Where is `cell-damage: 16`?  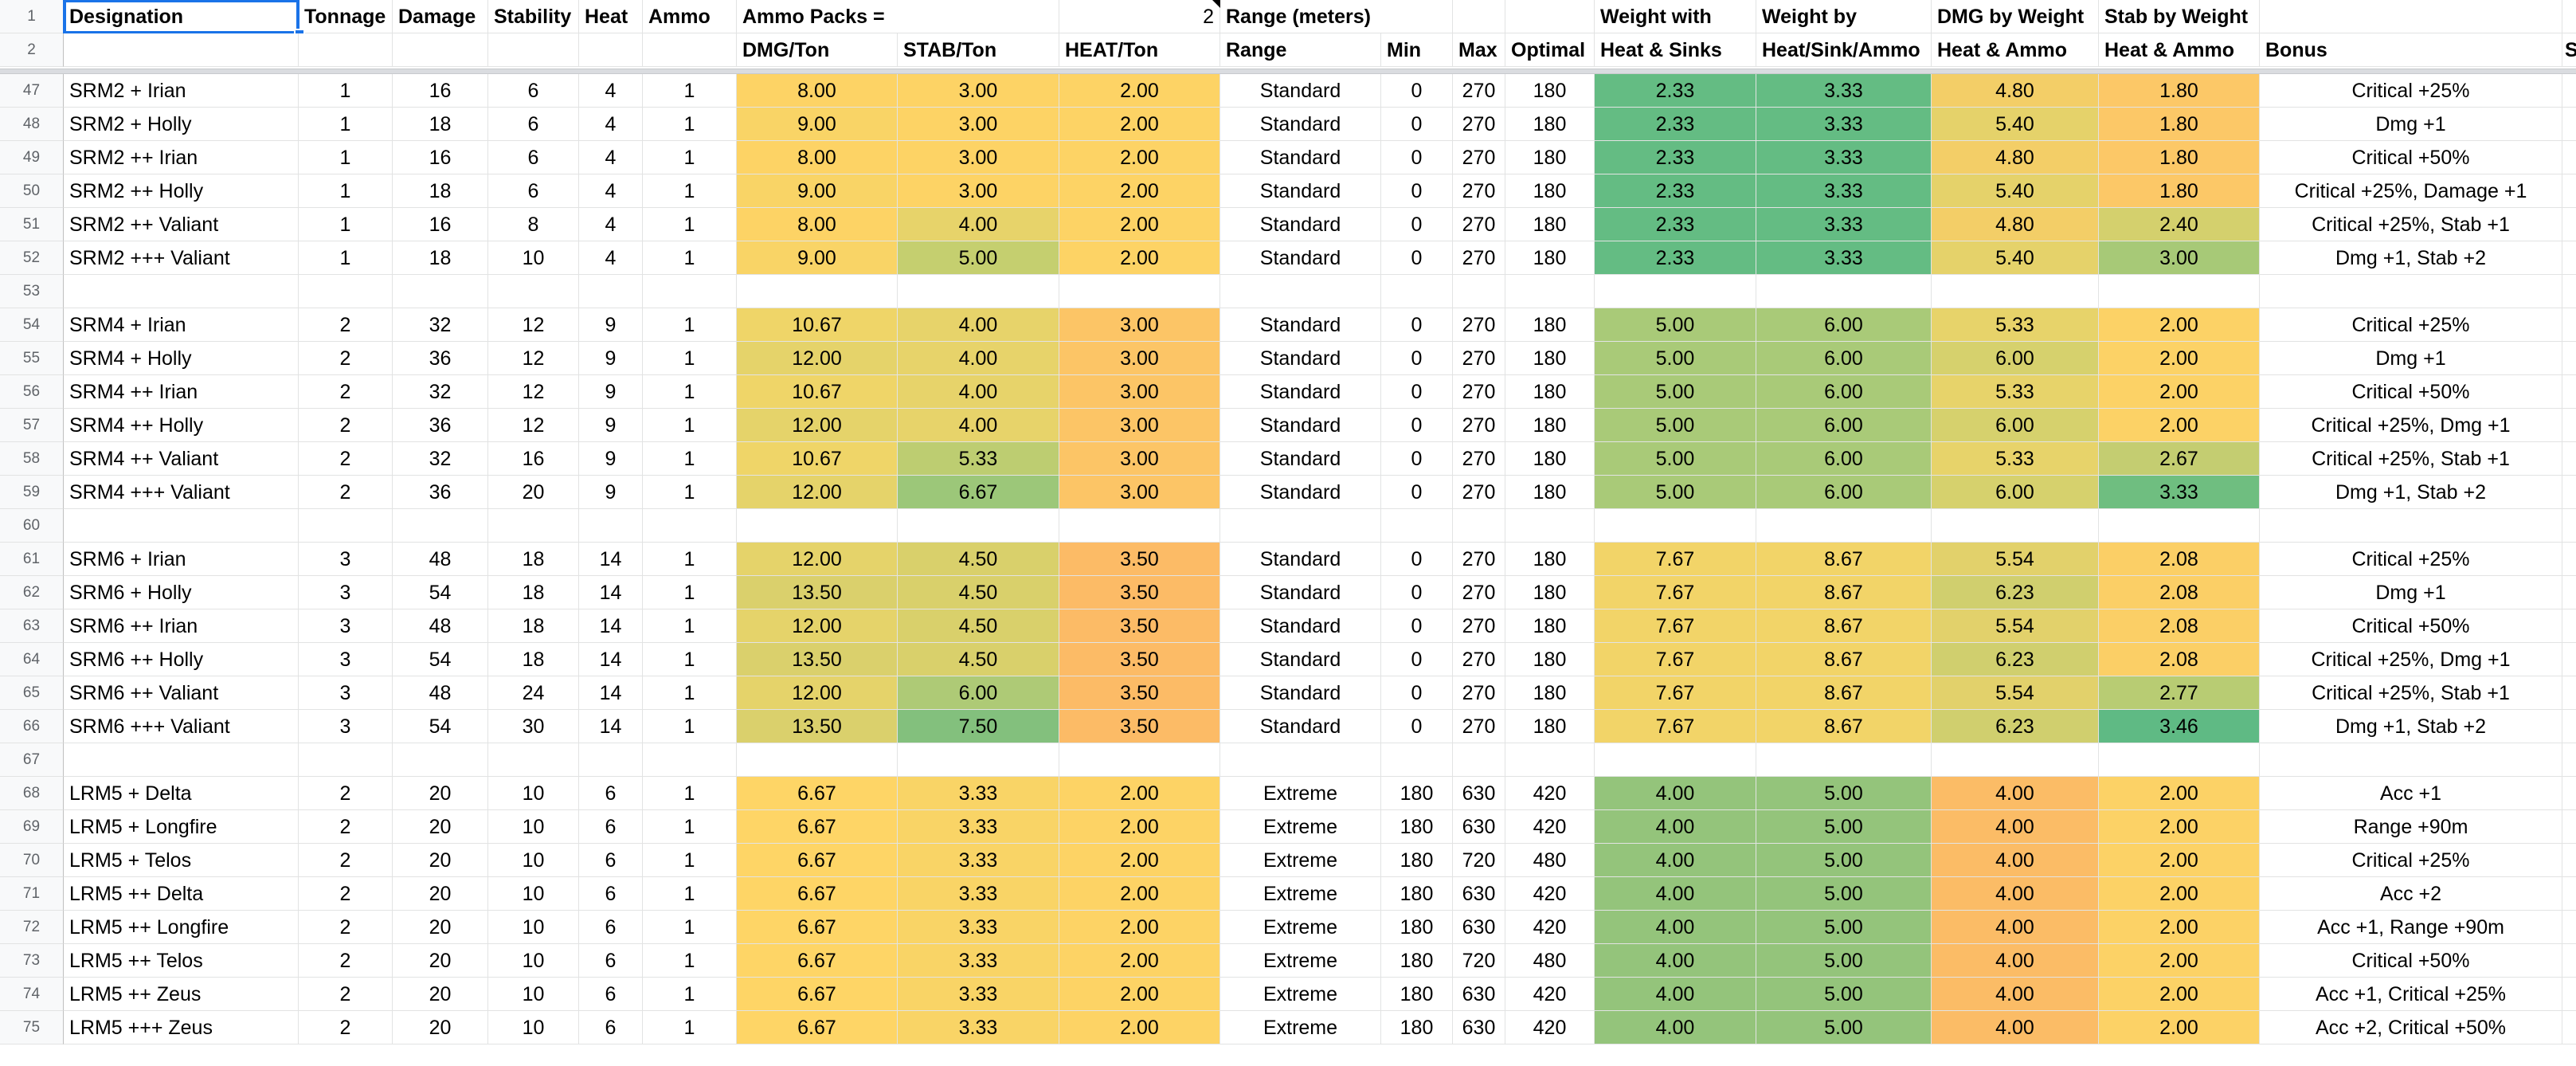 cell-damage: 16 is located at coordinates (440, 158).